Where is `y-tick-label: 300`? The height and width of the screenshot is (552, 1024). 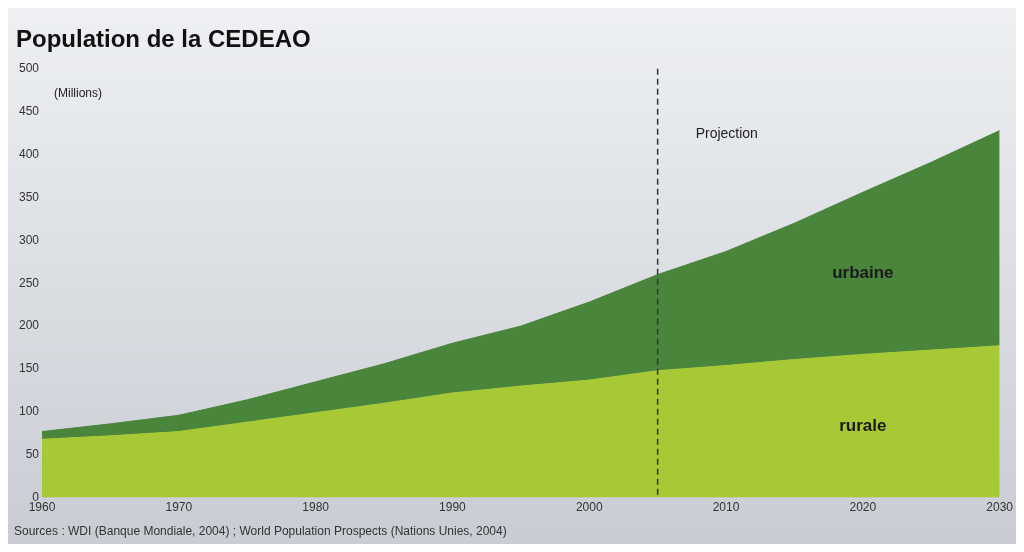
y-tick-label: 300 is located at coordinates (29, 239).